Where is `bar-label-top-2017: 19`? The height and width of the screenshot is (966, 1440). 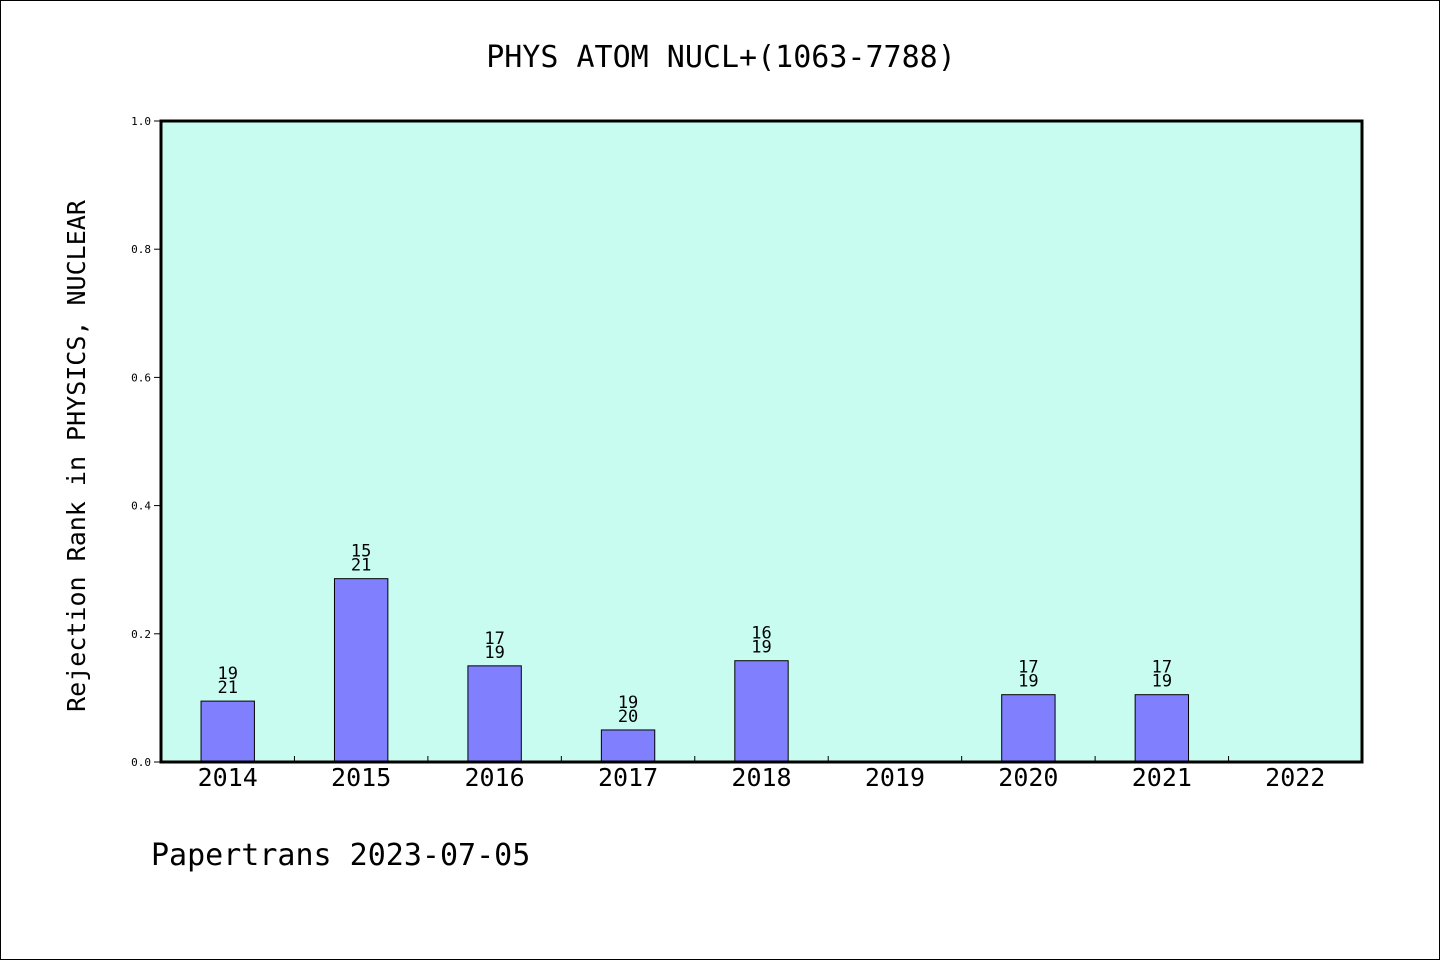
bar-label-top-2017: 19 is located at coordinates (628, 703).